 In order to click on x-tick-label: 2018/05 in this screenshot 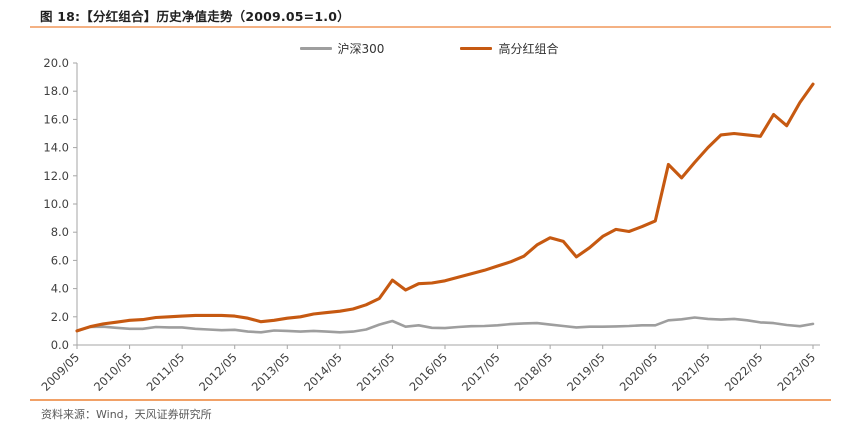, I will do `click(534, 372)`.